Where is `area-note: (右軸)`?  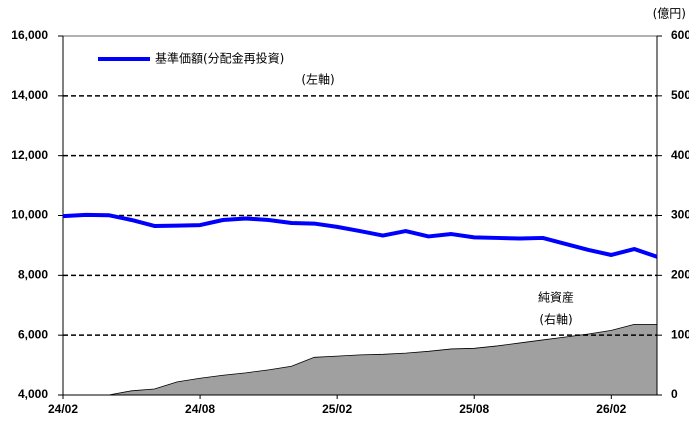
area-note: (右軸) is located at coordinates (555, 319).